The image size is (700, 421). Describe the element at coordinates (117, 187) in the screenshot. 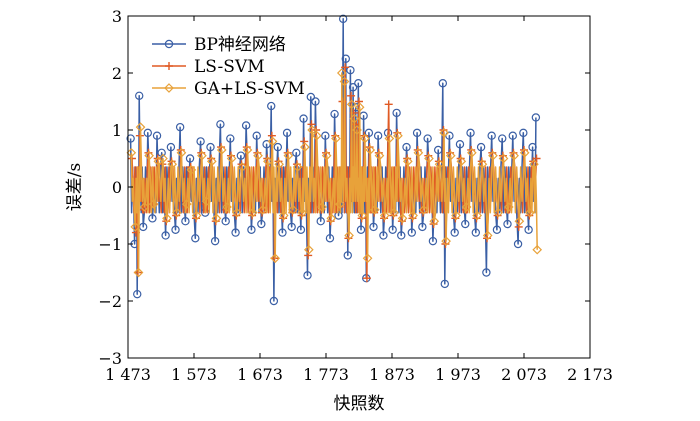

I see `y-tick-label: 0` at that location.